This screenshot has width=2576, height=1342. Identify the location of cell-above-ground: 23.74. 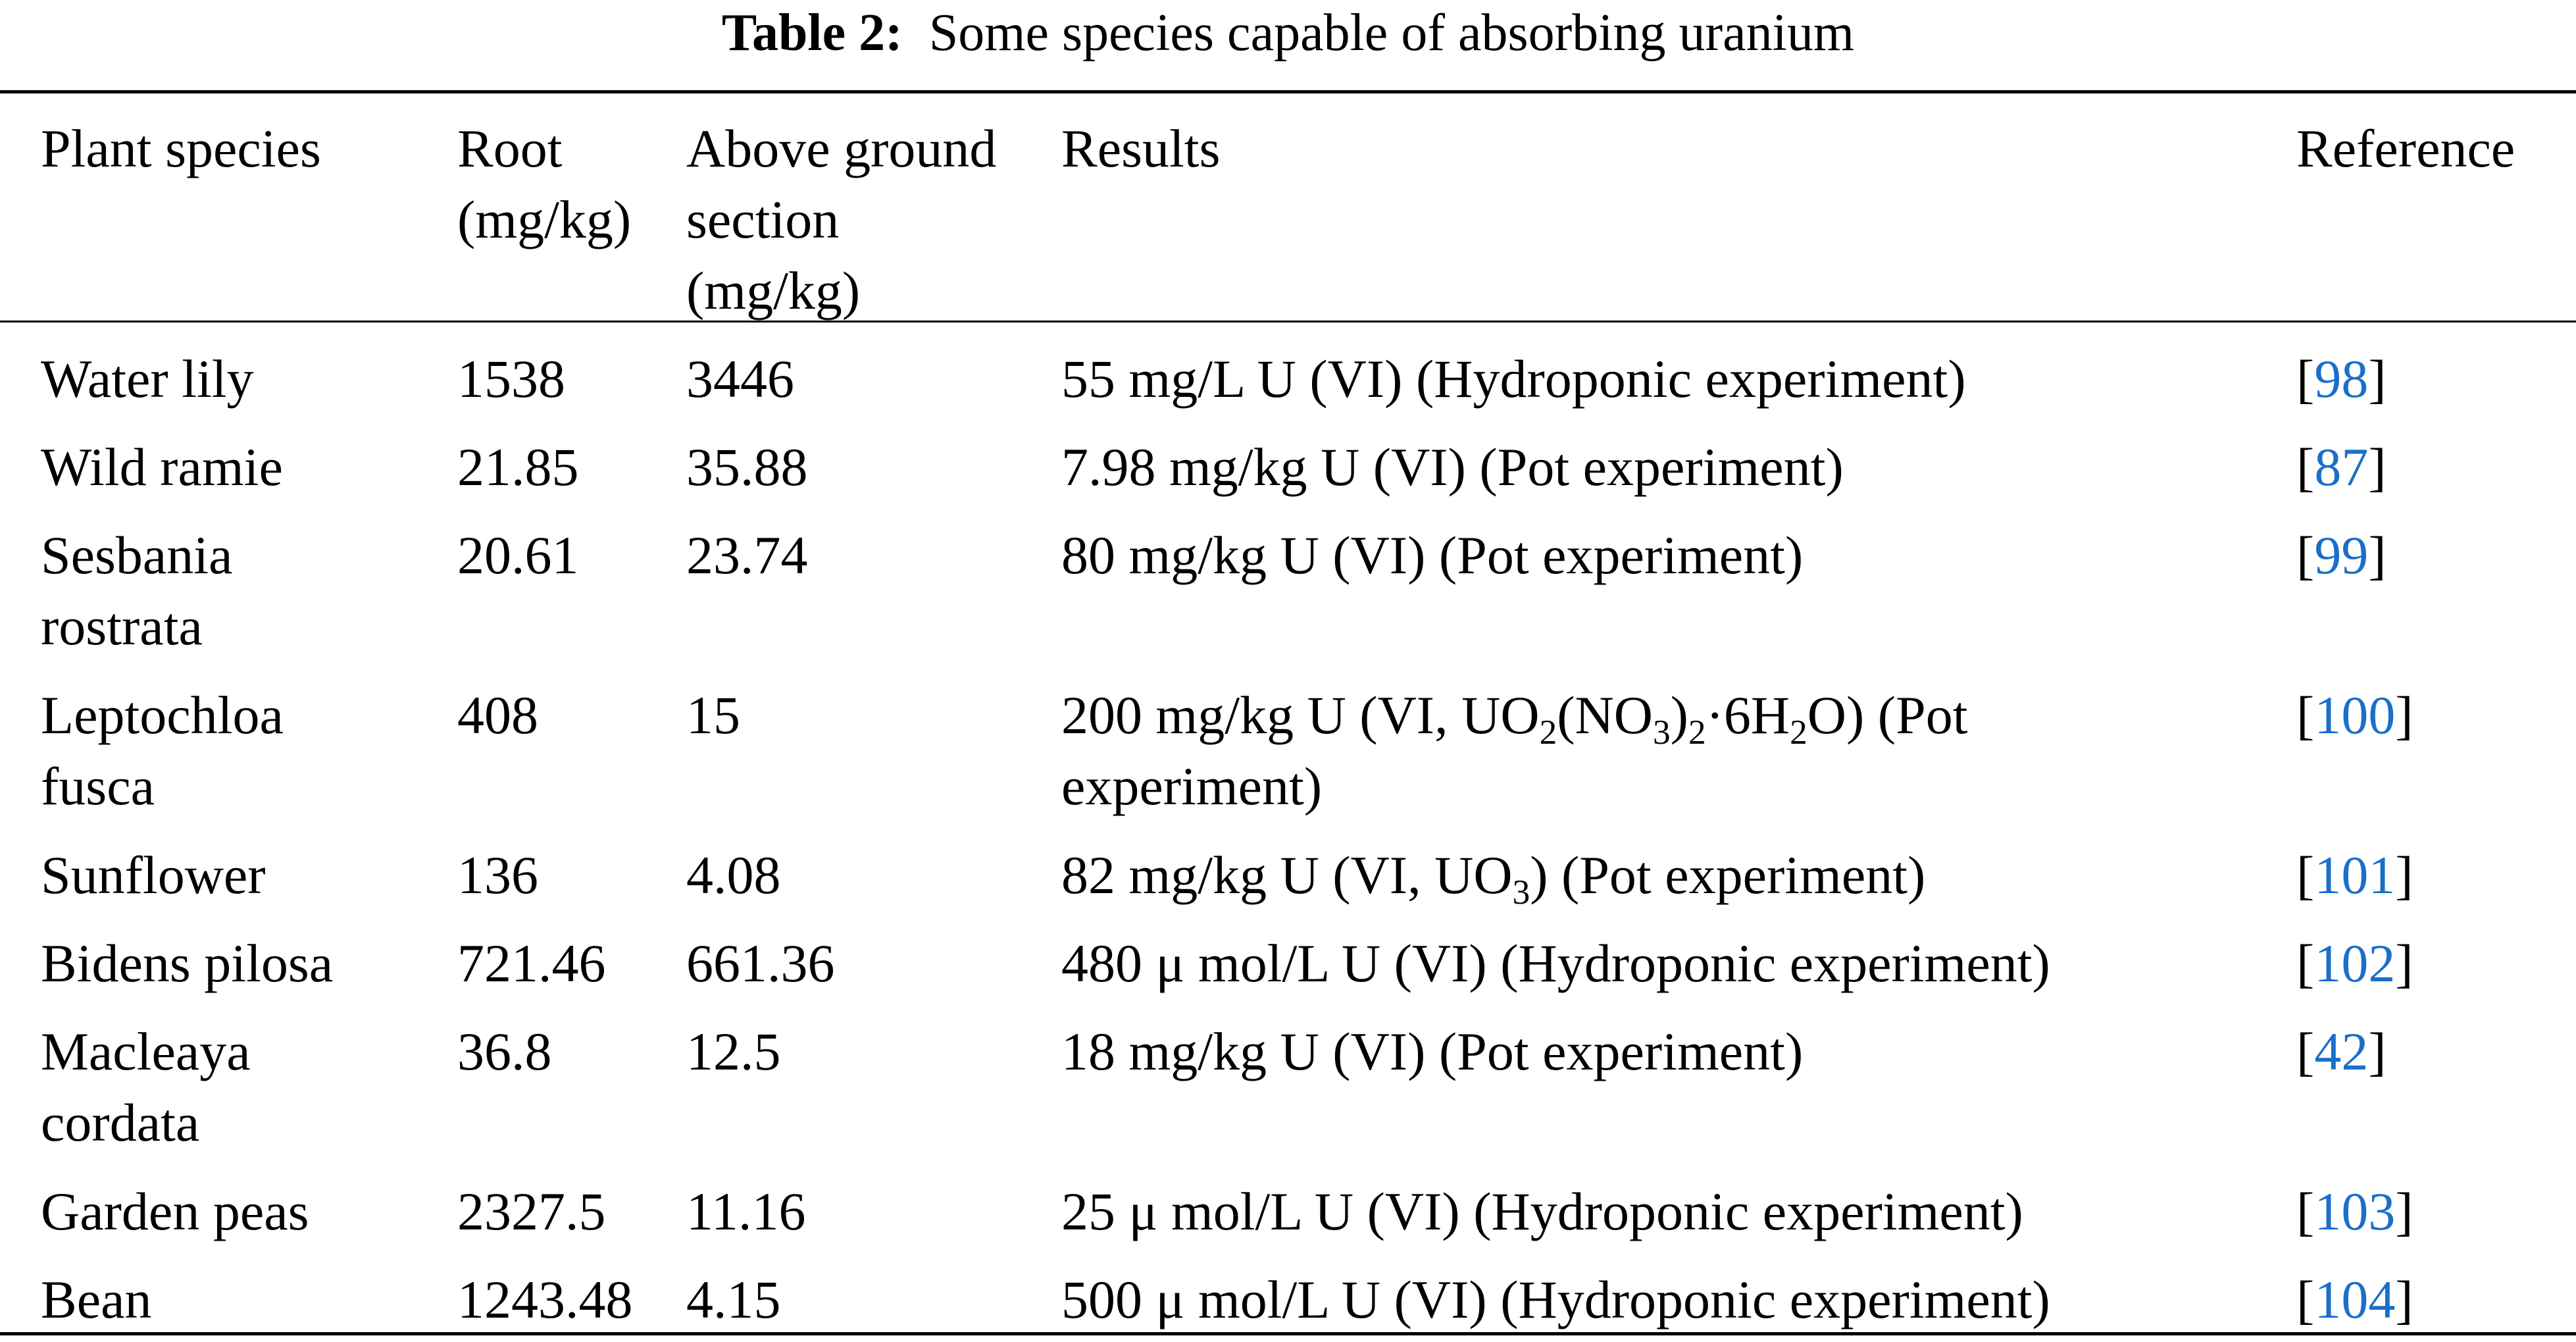
(747, 555).